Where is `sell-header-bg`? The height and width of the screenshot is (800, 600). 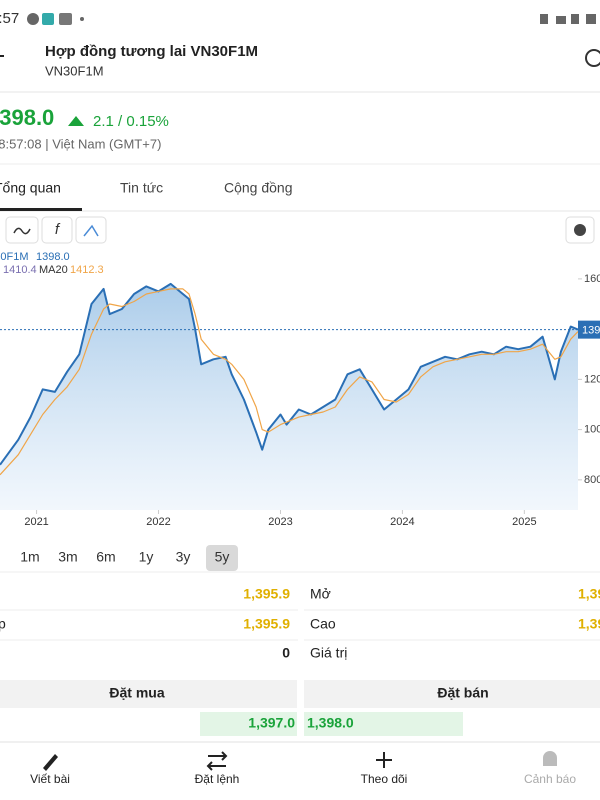
sell-header-bg is located at coordinates (452, 694).